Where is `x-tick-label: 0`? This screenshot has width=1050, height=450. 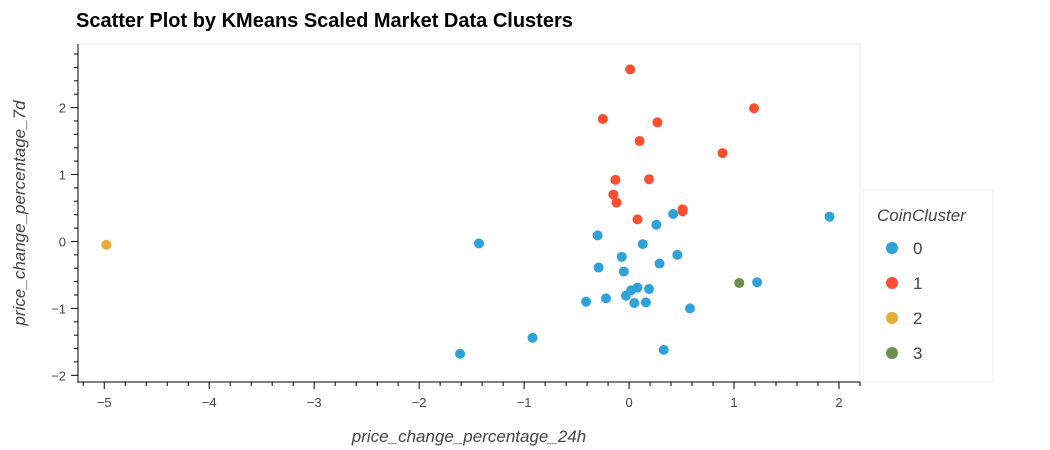
x-tick-label: 0 is located at coordinates (628, 402).